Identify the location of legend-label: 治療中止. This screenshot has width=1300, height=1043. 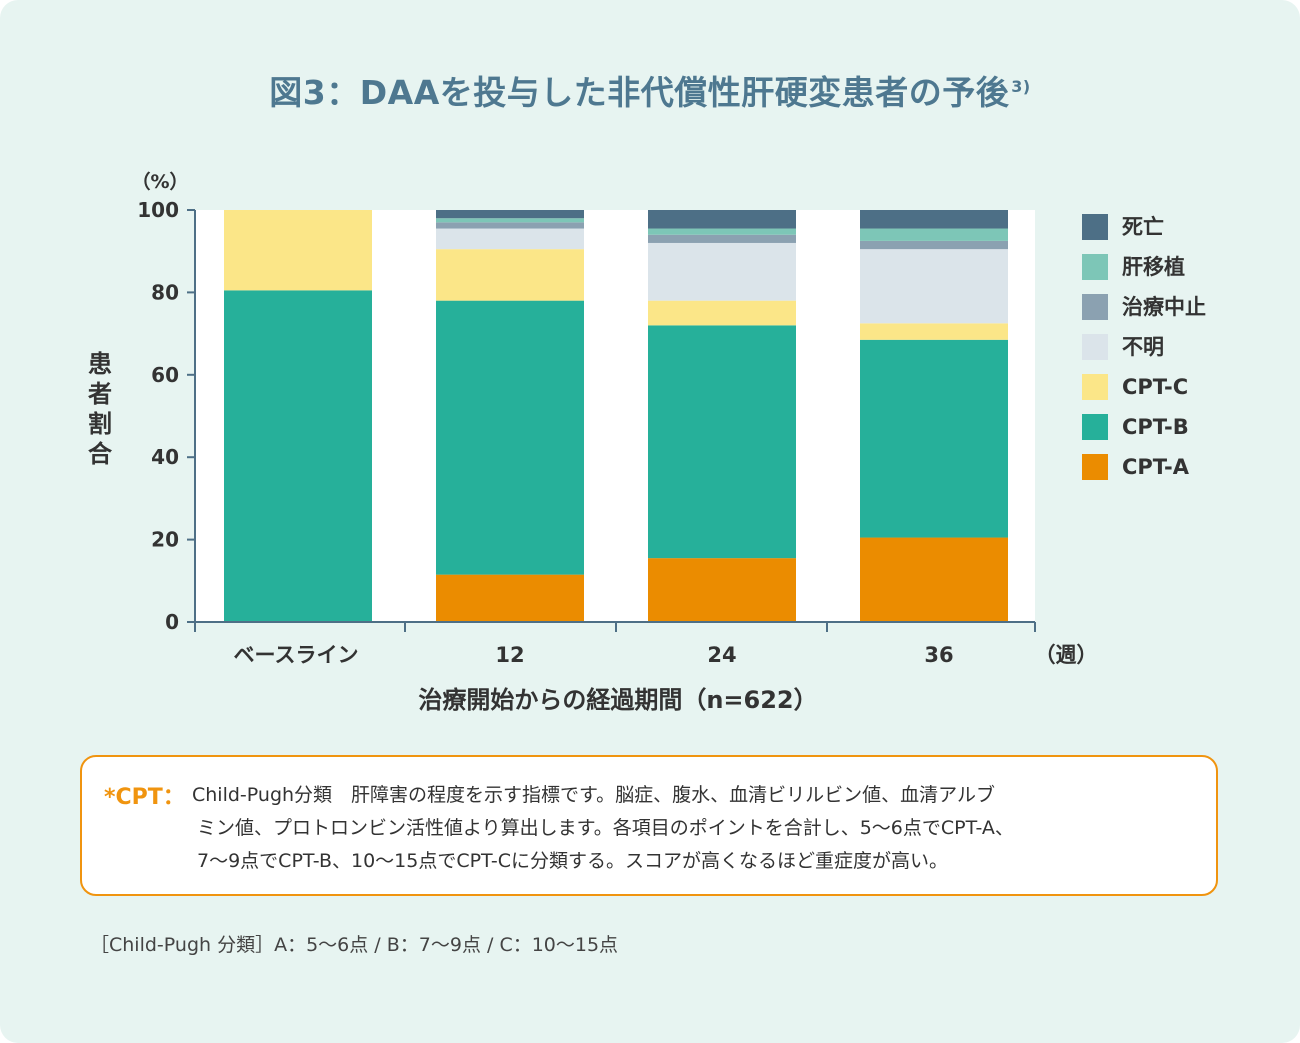
(1164, 307).